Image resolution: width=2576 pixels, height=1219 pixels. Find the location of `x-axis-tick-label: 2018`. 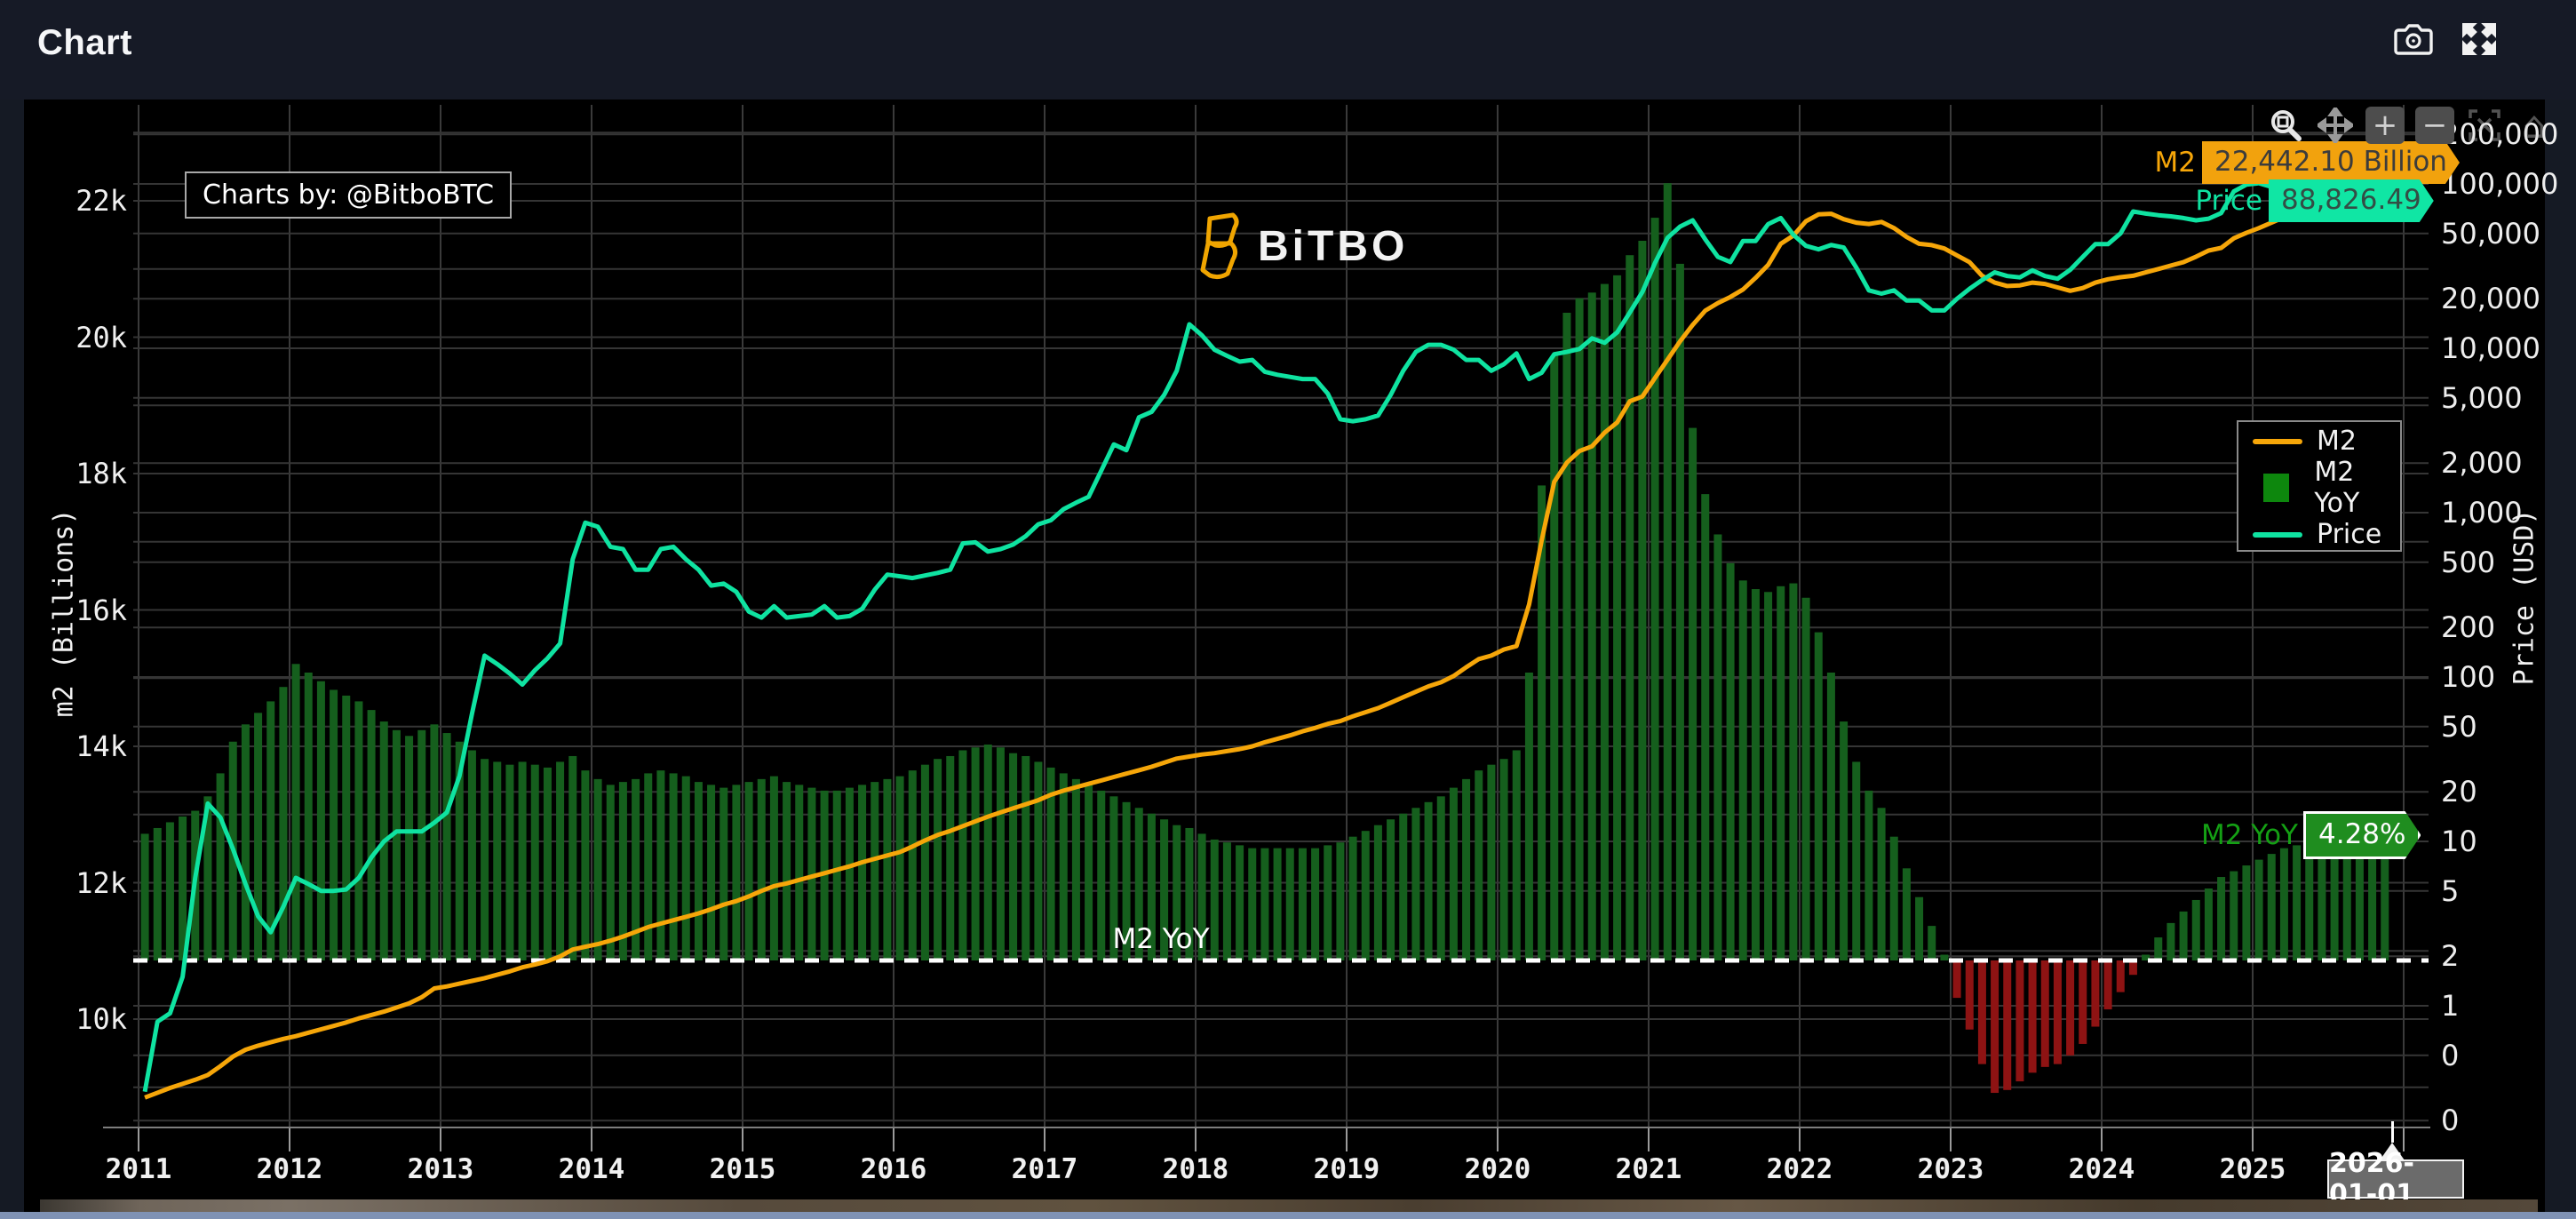

x-axis-tick-label: 2018 is located at coordinates (1195, 1169).